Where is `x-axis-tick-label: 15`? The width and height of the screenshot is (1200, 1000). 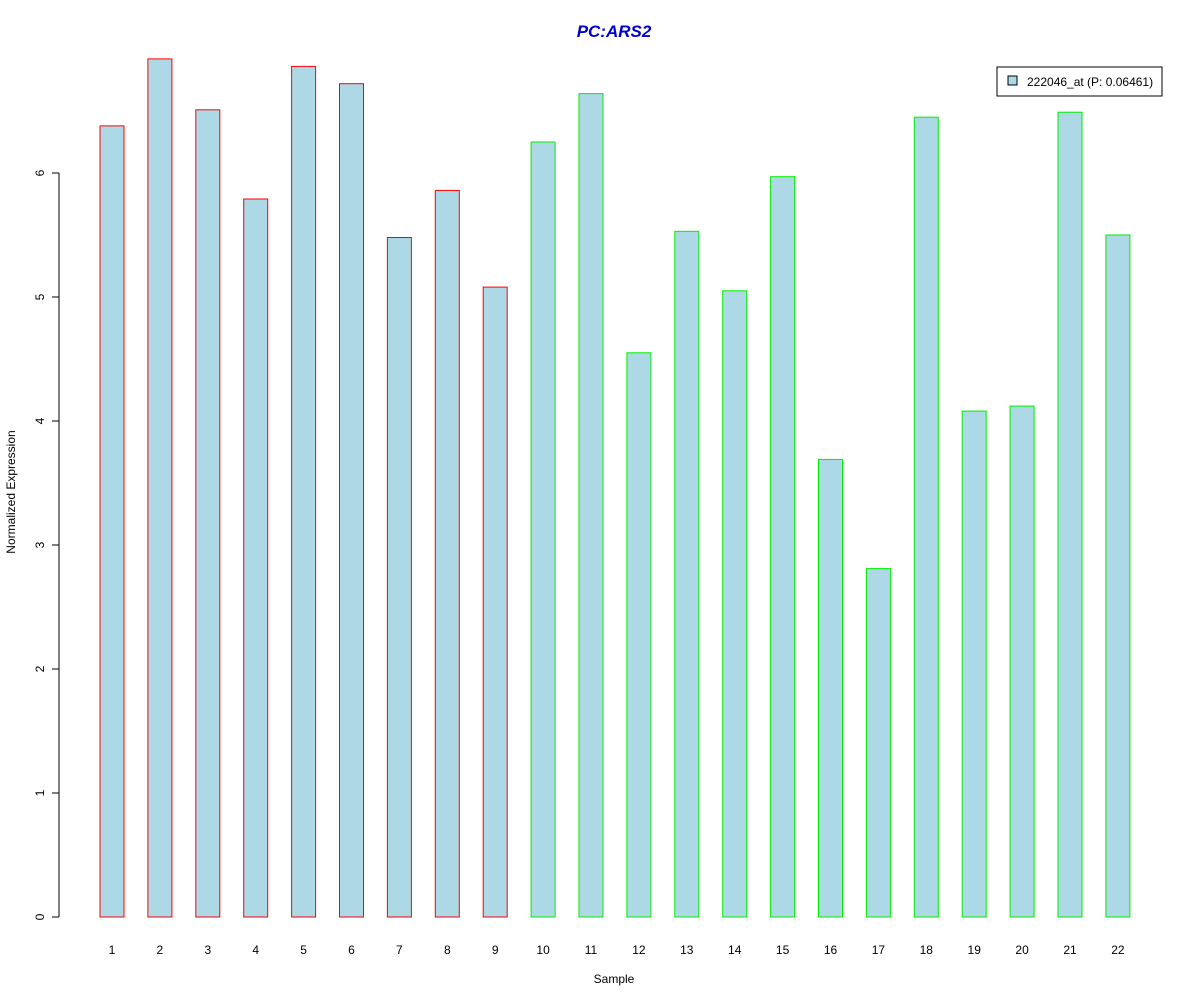 x-axis-tick-label: 15 is located at coordinates (783, 950).